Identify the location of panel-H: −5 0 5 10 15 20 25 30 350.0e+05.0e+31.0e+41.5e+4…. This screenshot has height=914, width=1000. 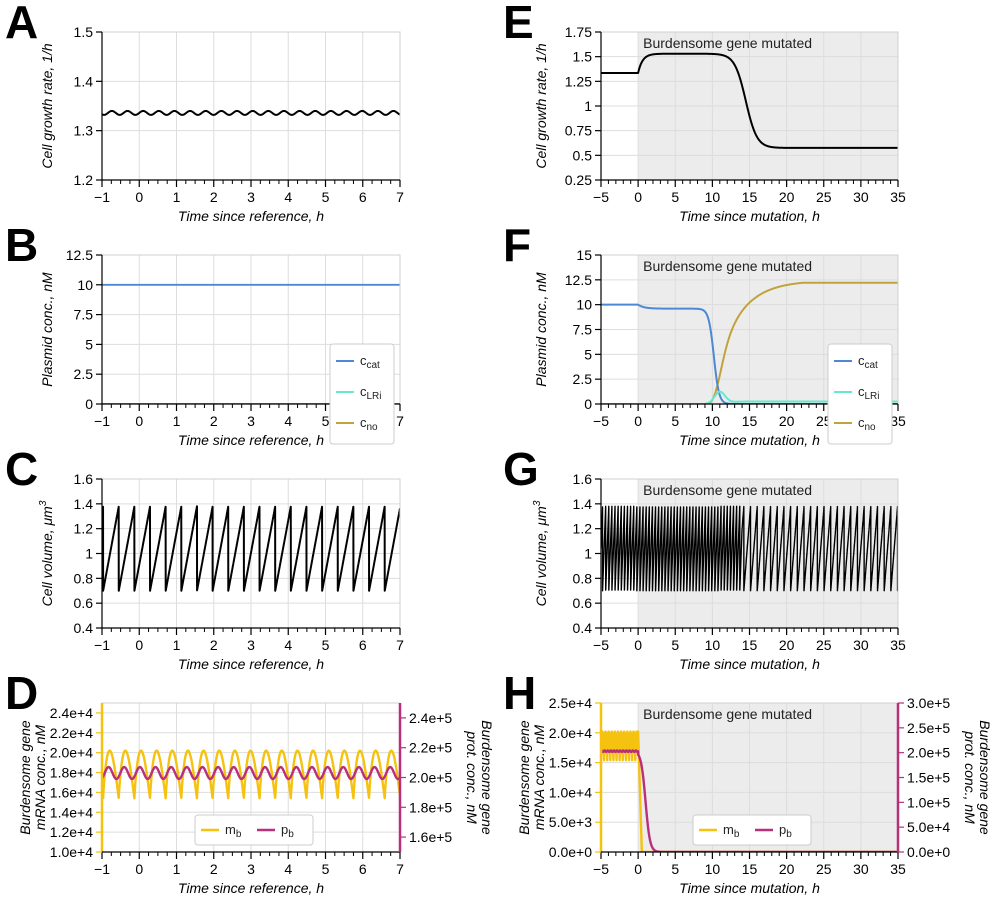
(748, 781).